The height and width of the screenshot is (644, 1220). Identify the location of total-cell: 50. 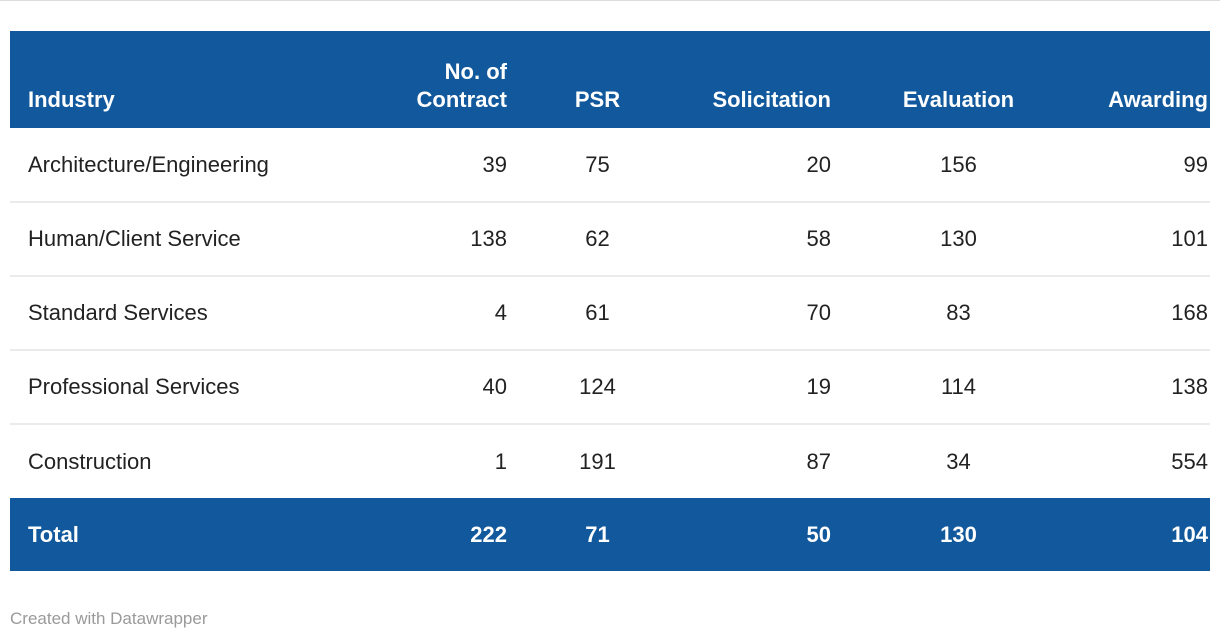
(760, 534).